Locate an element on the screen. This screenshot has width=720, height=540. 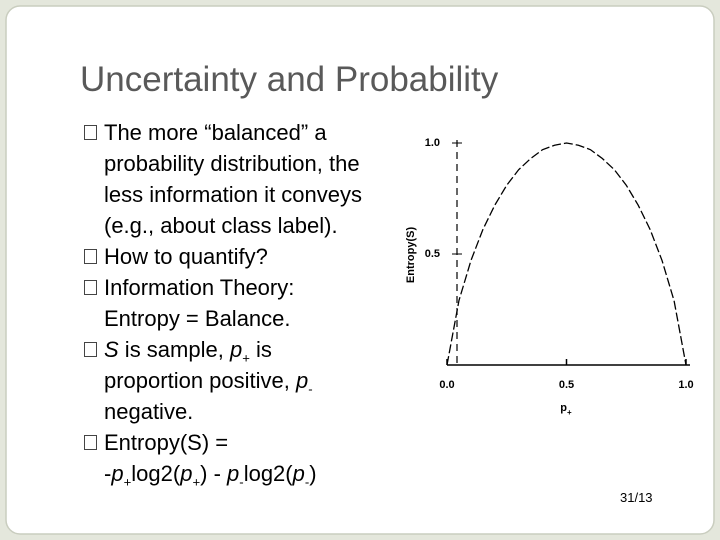
y-tick-label: 0.5 is located at coordinates (432, 254).